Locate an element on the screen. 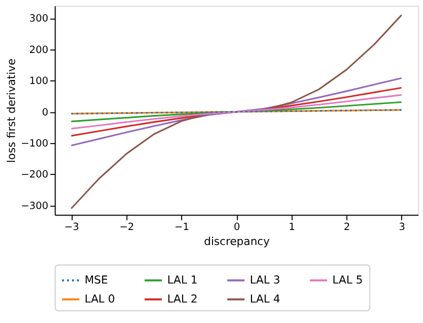 Image resolution: width=423 pixels, height=323 pixels. y-tick-label: −300 is located at coordinates (34, 206).